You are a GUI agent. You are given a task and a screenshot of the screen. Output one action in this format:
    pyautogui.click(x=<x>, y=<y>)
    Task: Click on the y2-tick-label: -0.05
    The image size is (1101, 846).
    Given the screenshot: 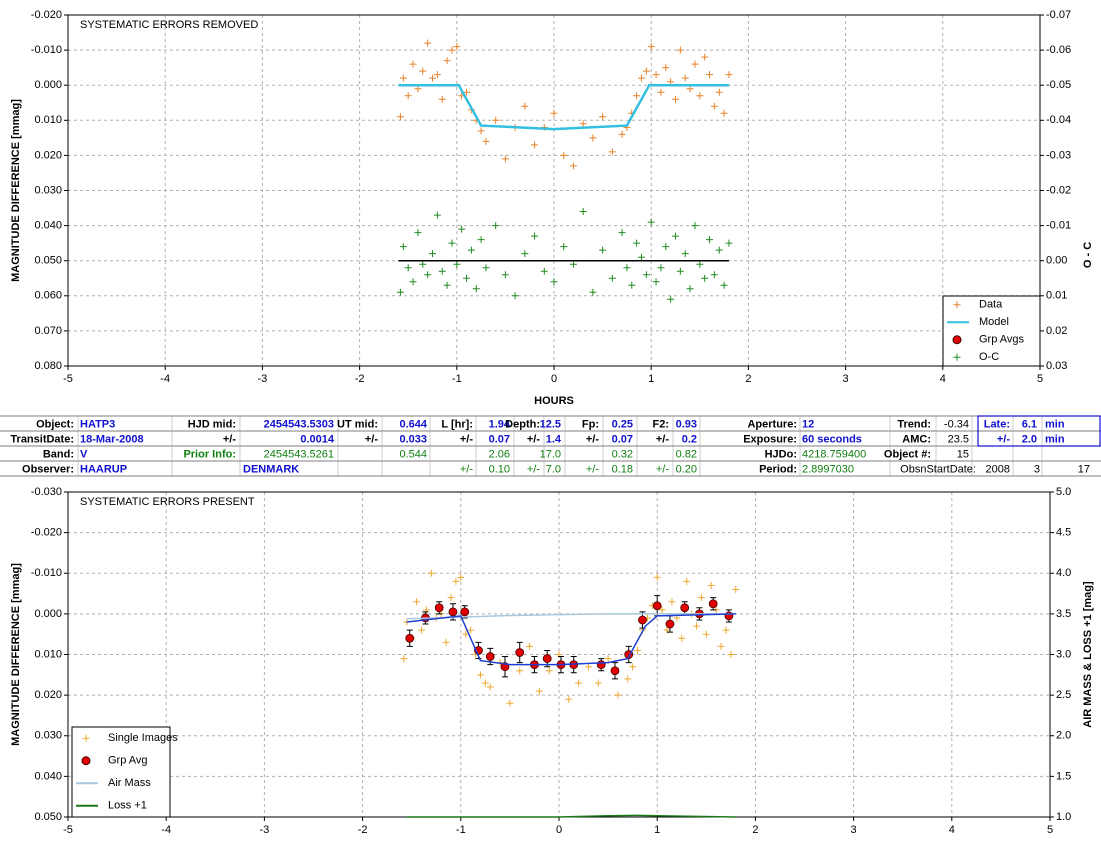 What is the action you would take?
    pyautogui.click(x=1058, y=85)
    